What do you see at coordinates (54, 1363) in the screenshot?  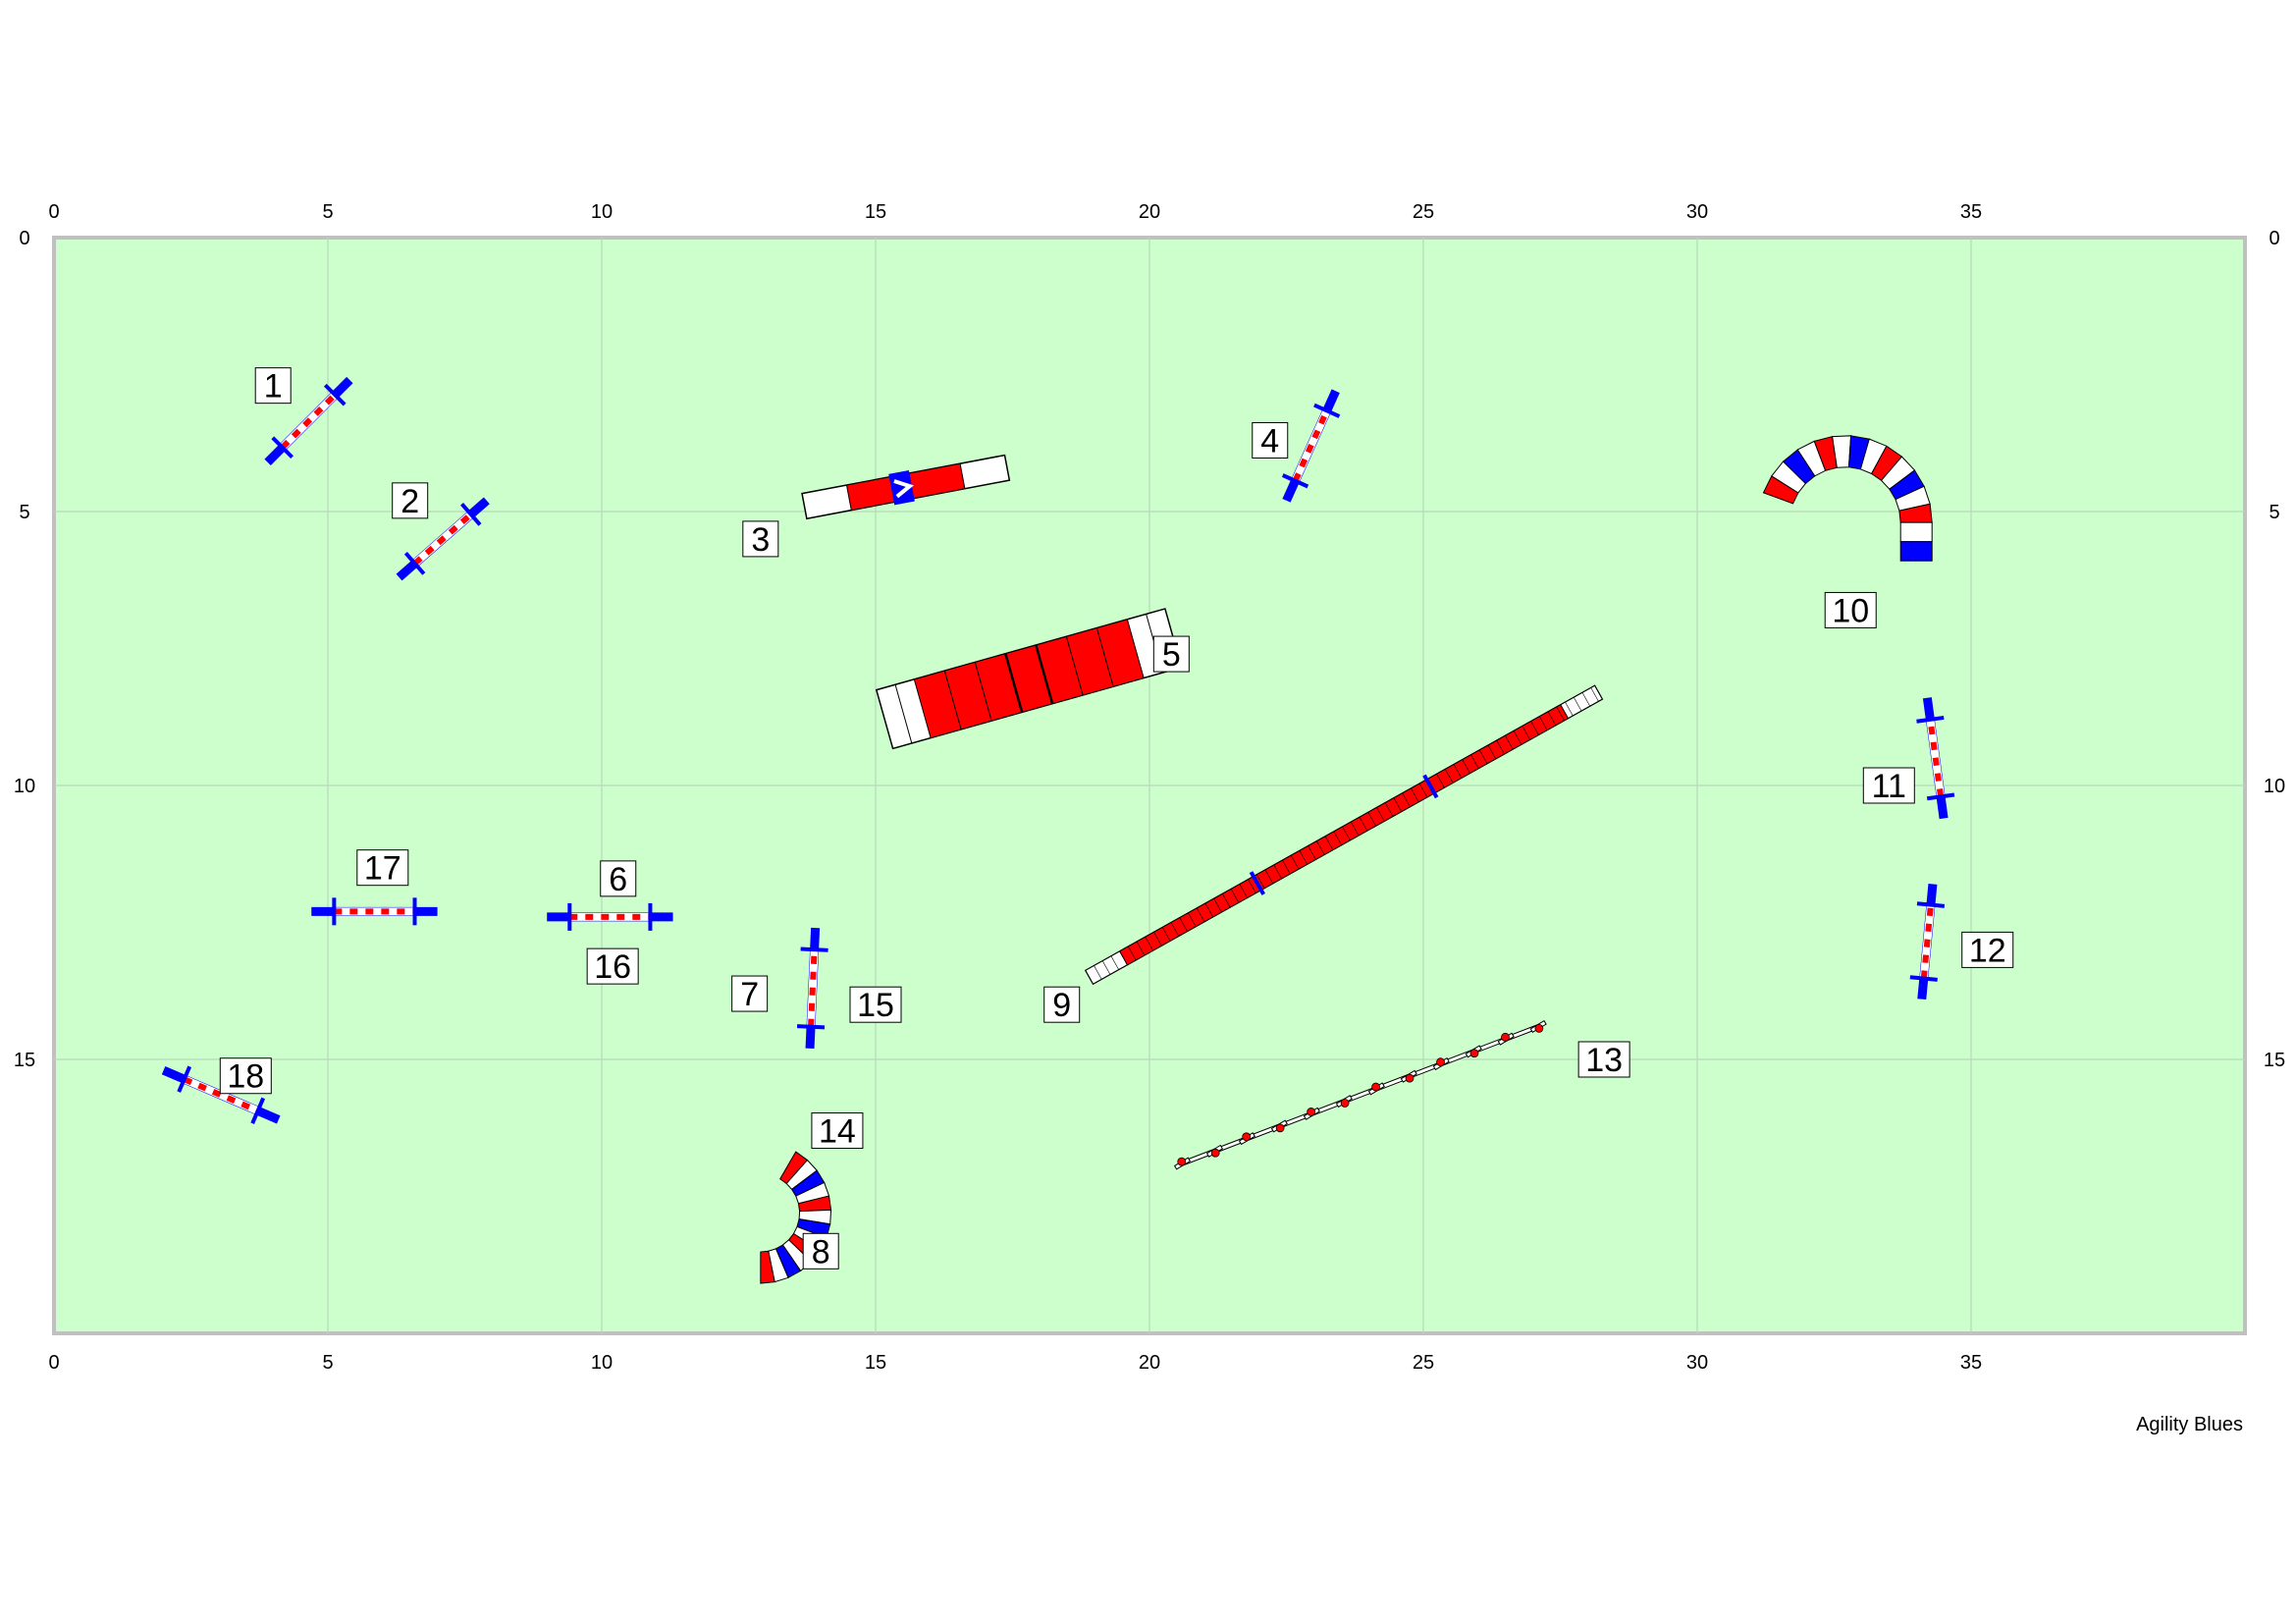 I see `x-tick-label-bottom: 0` at bounding box center [54, 1363].